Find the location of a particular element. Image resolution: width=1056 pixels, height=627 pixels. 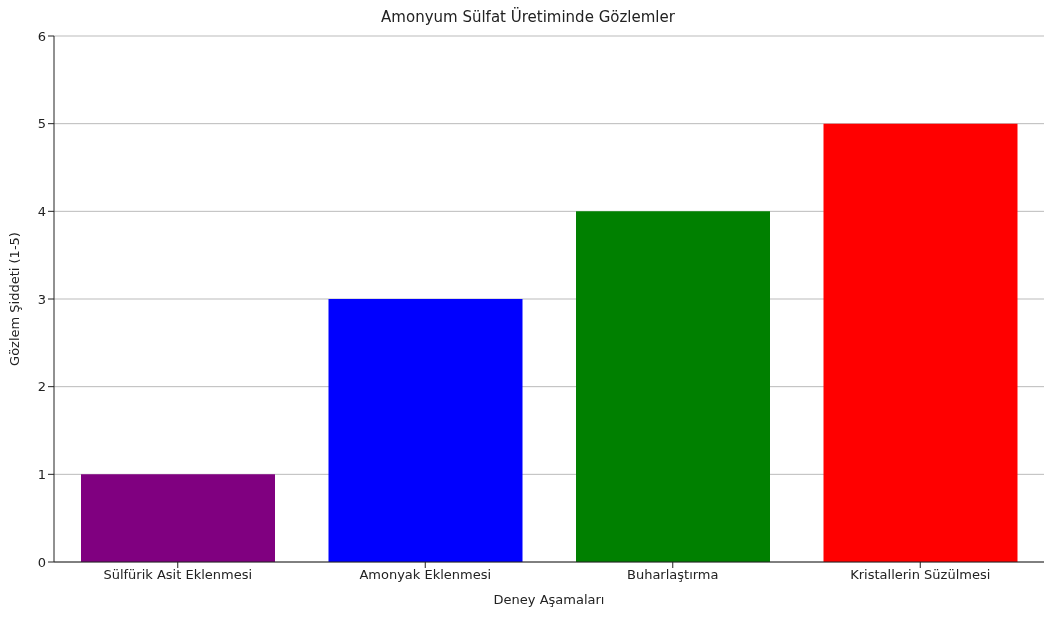

y-tick-label: 1 is located at coordinates (41, 474).